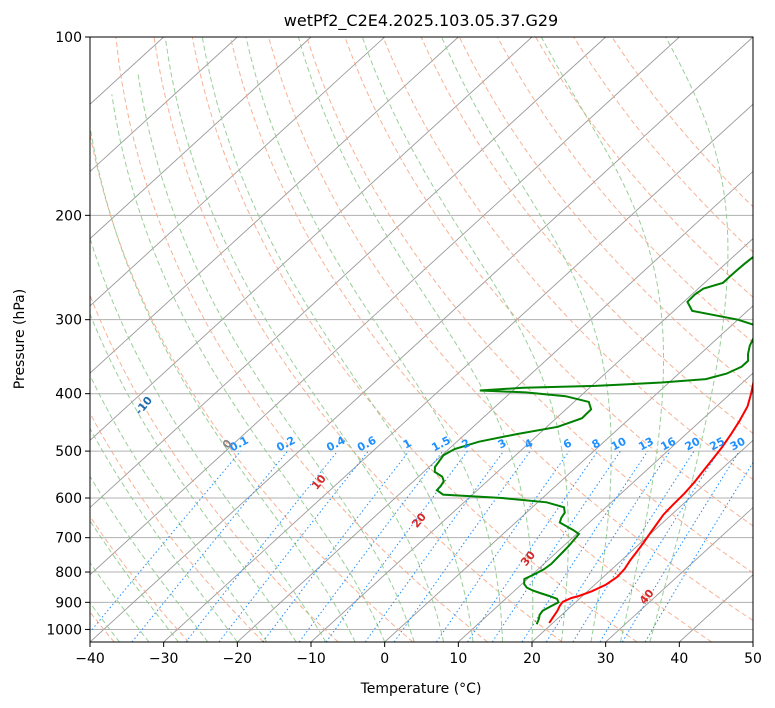 This screenshot has width=775, height=708. I want to click on x-tick-label: 20, so click(532, 659).